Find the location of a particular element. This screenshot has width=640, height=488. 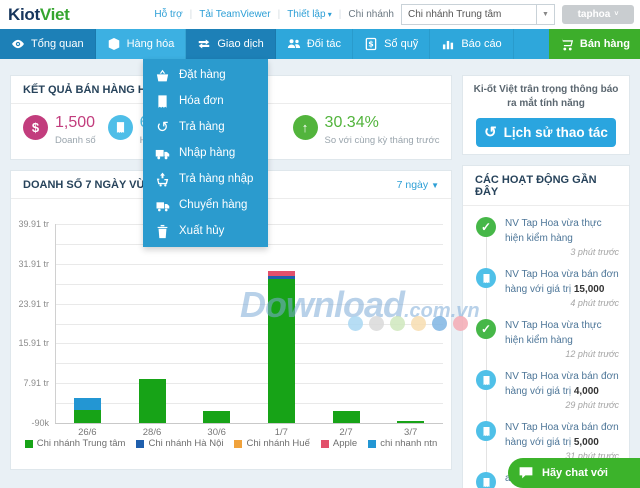

legend-item: Apple is located at coordinates (339, 443).